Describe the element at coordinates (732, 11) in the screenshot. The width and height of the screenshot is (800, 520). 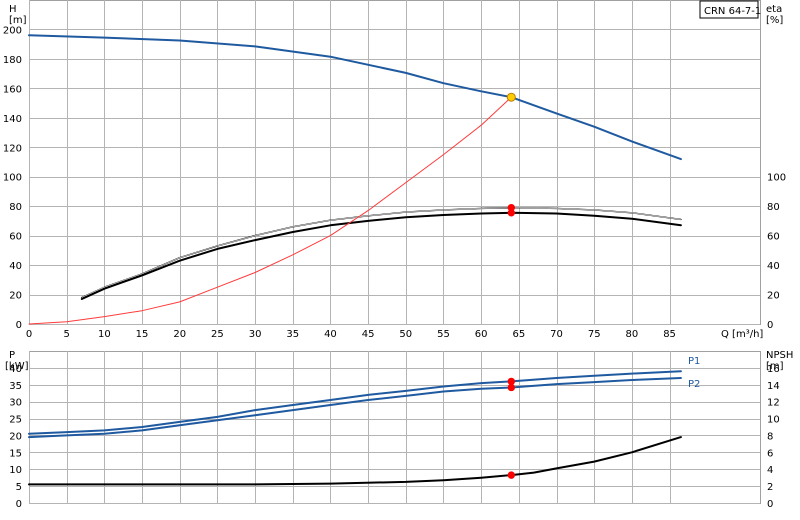
I see `model-label: CRN 64-7-1` at that location.